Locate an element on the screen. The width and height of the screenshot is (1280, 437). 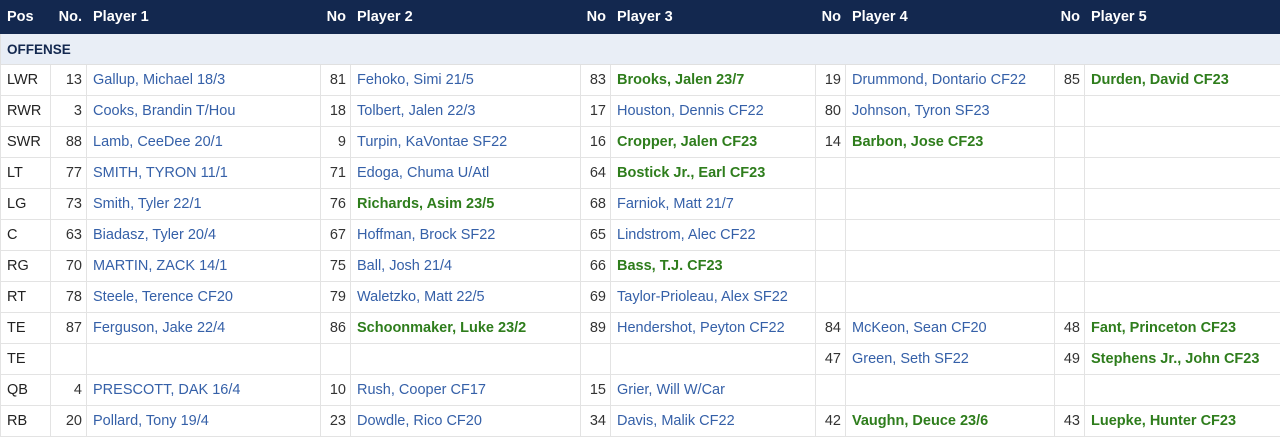
player-link: Bostick Jr., Earl CF23 is located at coordinates (691, 173).